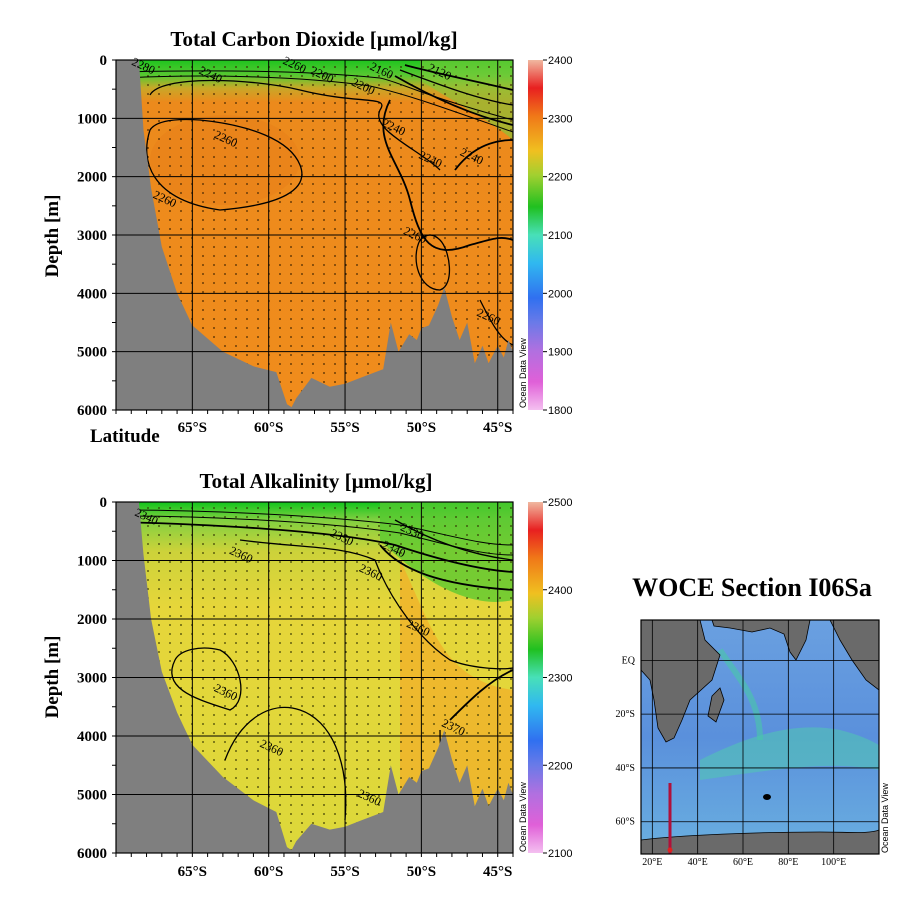  I want to click on map-lon-label: 20°E, so click(652, 862).